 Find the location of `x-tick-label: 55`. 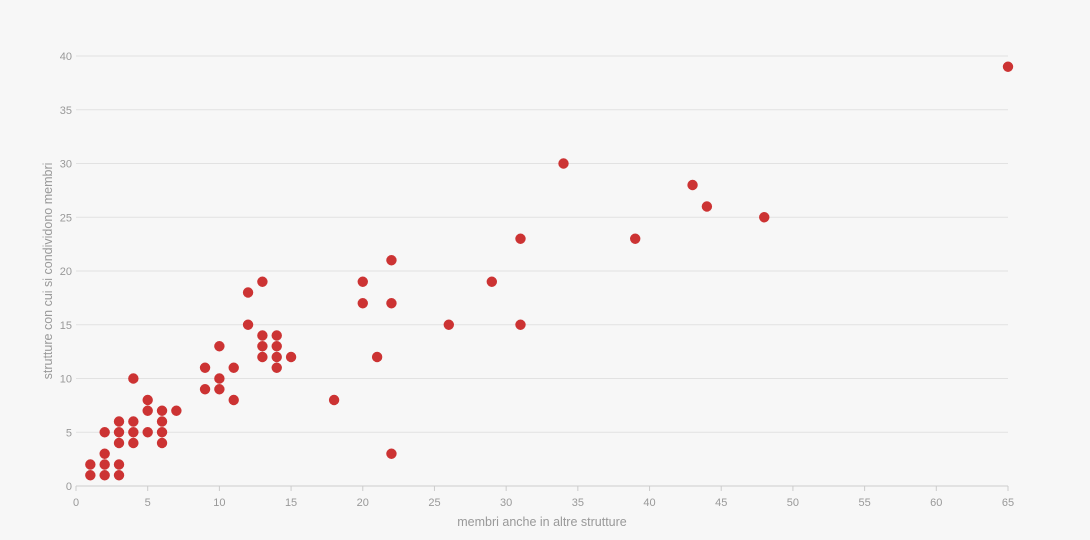

x-tick-label: 55 is located at coordinates (864, 503).